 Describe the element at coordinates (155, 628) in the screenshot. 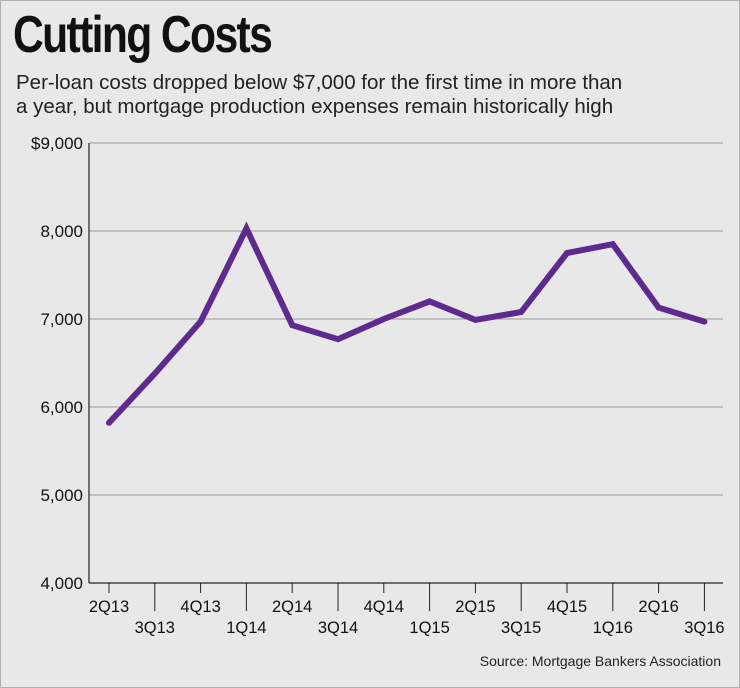

I see `x-tick-label-3Q13: 3Q13` at that location.